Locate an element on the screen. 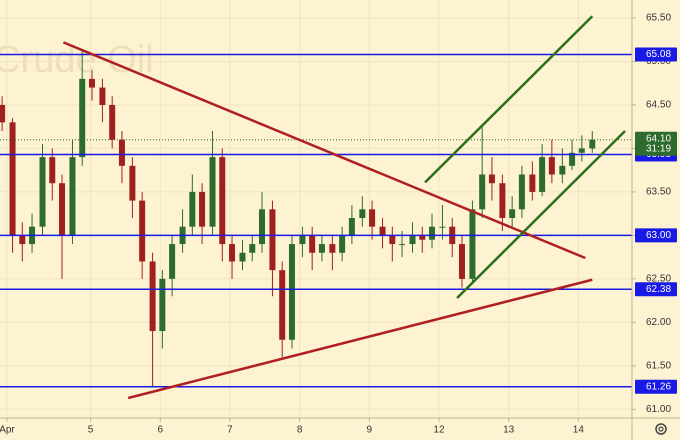  x-tick-label: 14 is located at coordinates (579, 430).